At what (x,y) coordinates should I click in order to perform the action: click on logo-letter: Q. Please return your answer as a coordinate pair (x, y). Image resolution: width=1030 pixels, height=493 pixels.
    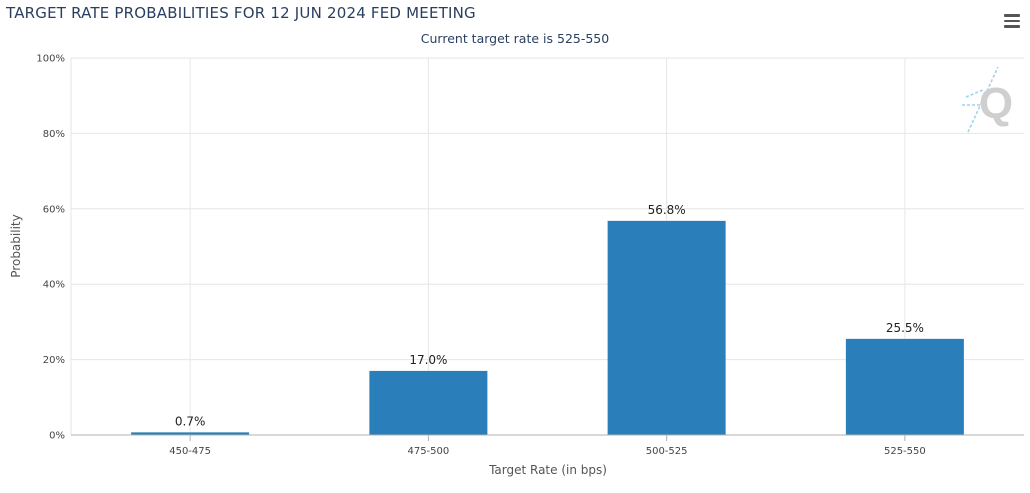
    Looking at the image, I should click on (996, 103).